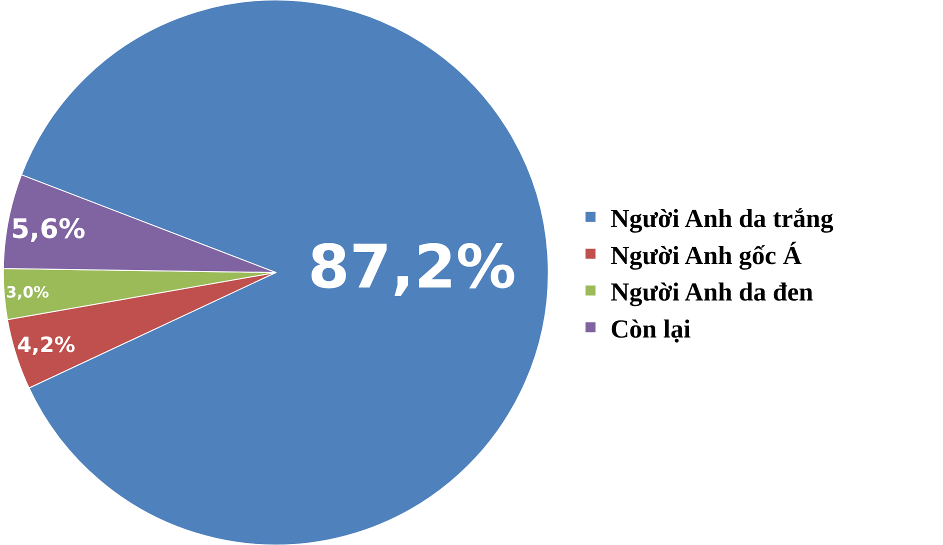 The image size is (943, 545). I want to click on data-label: 3,0%, so click(28, 293).